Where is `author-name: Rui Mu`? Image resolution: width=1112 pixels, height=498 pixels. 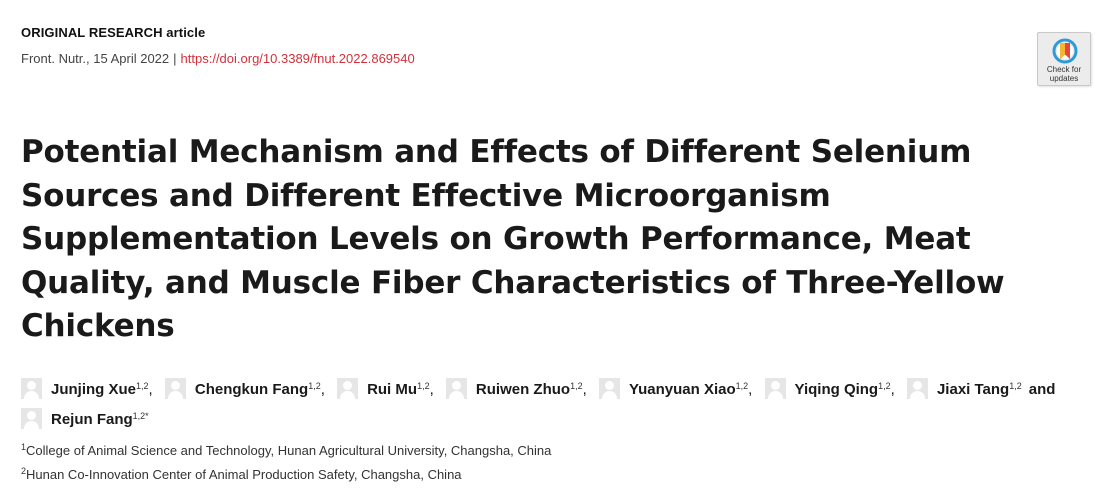 author-name: Rui Mu is located at coordinates (392, 389).